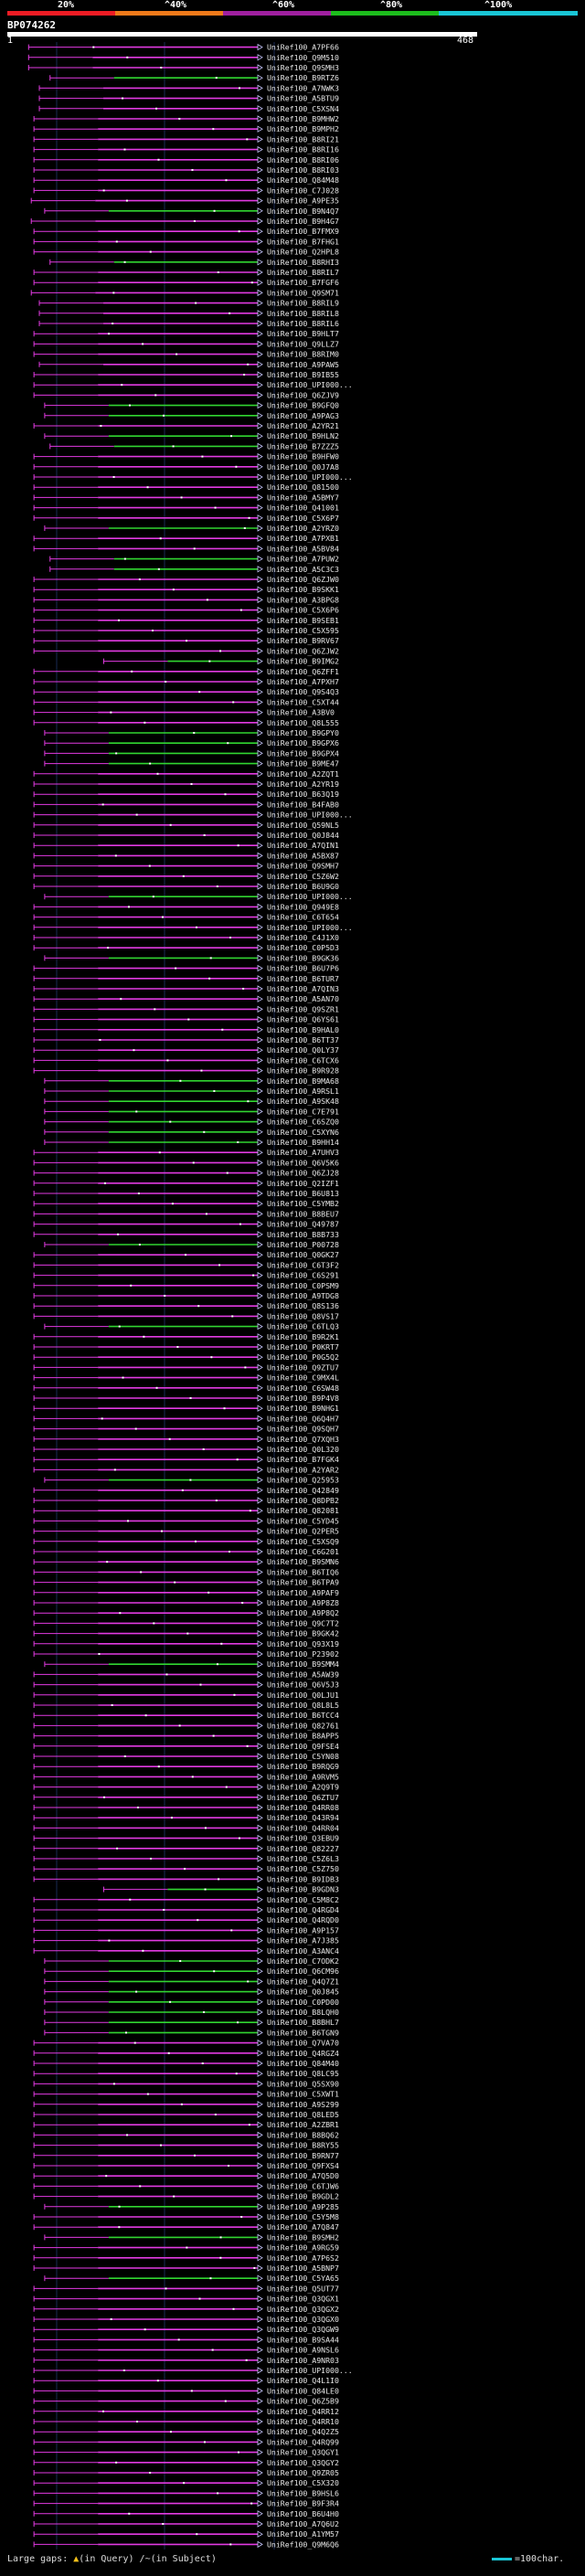 The width and height of the screenshot is (585, 2576). Describe the element at coordinates (303, 1807) in the screenshot. I see `hit-label: UniRef100_Q4RR08` at that location.